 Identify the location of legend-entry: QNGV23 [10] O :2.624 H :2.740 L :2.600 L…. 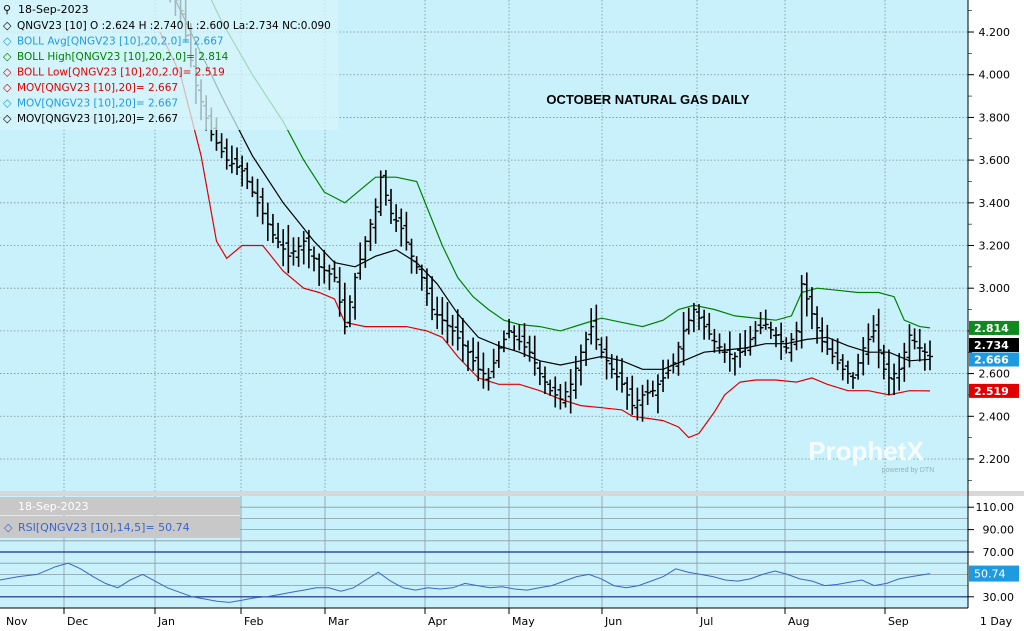
(174, 26).